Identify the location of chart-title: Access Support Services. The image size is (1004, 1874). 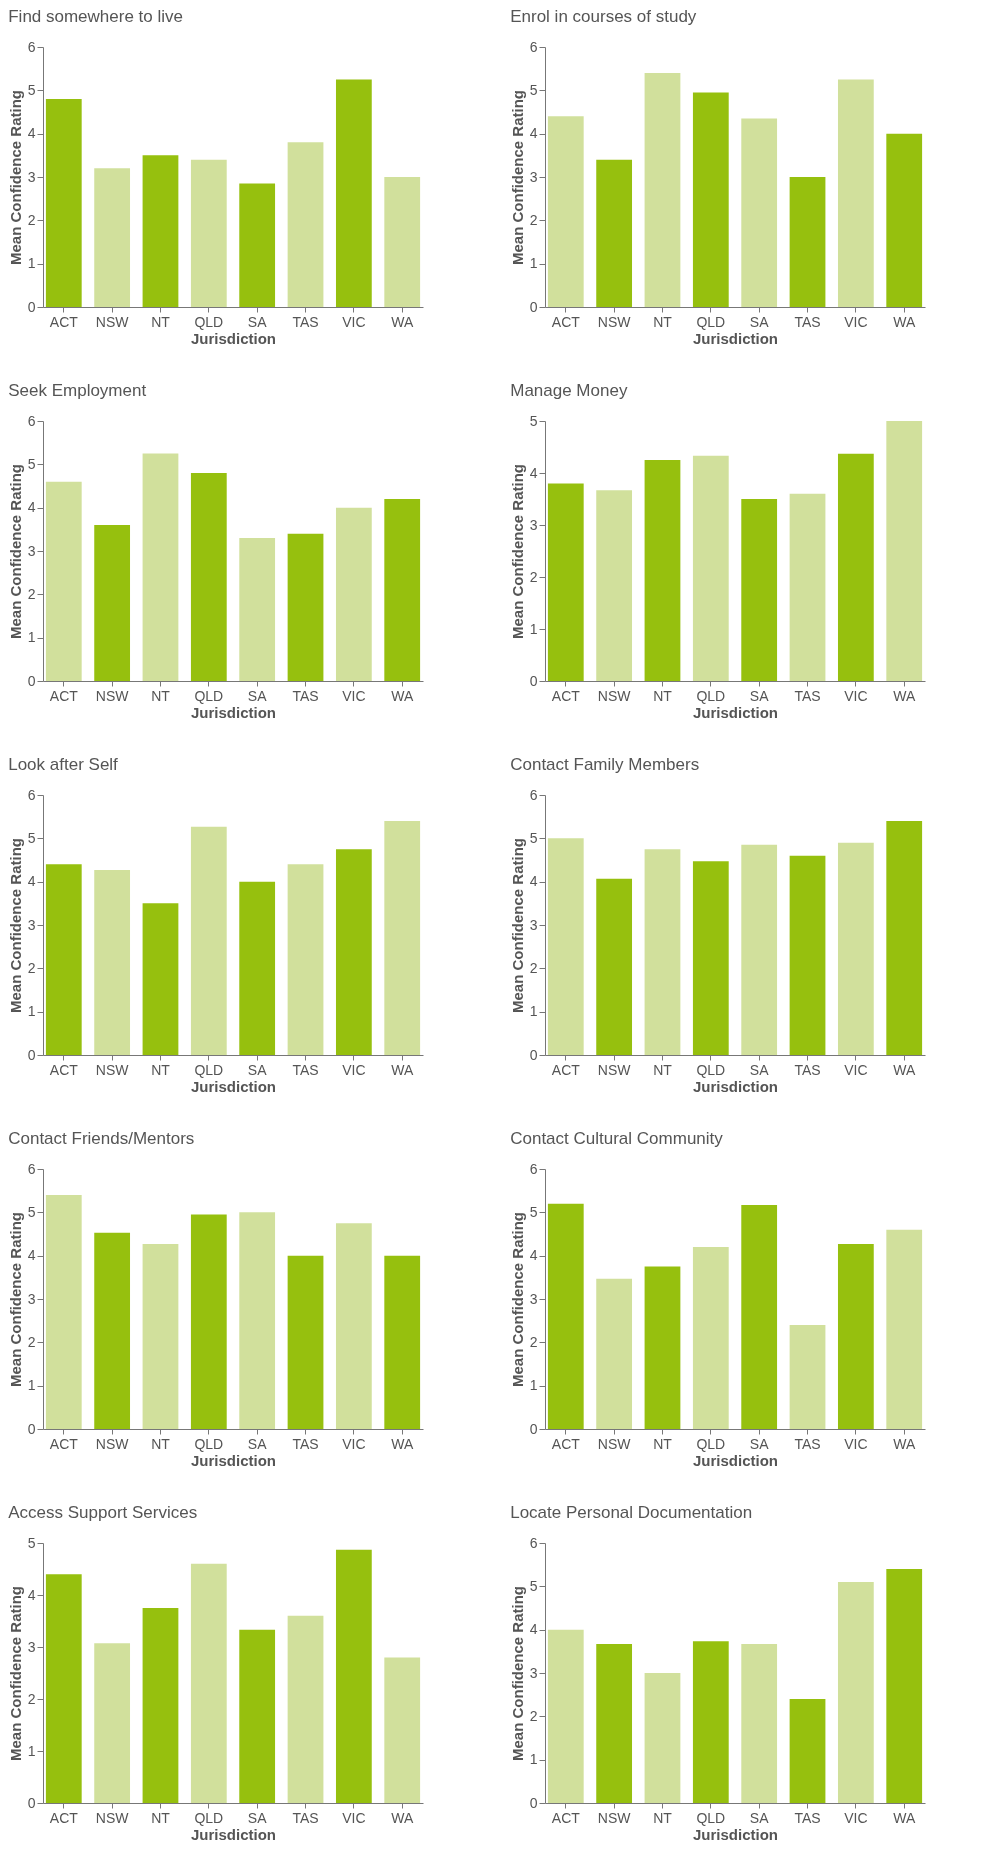
(103, 1512).